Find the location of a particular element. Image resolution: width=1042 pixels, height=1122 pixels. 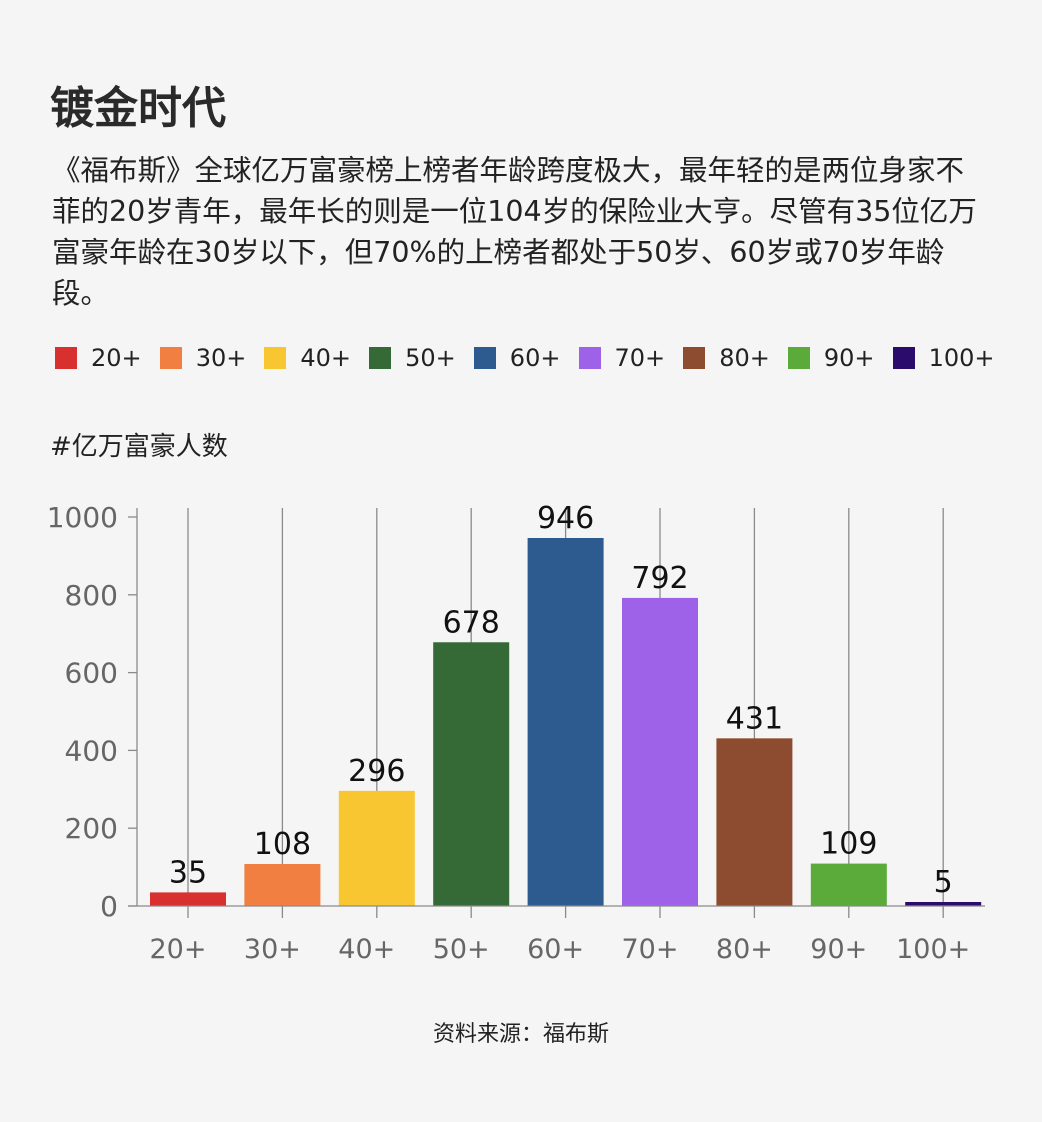

legend-label: 40+ is located at coordinates (326, 358).